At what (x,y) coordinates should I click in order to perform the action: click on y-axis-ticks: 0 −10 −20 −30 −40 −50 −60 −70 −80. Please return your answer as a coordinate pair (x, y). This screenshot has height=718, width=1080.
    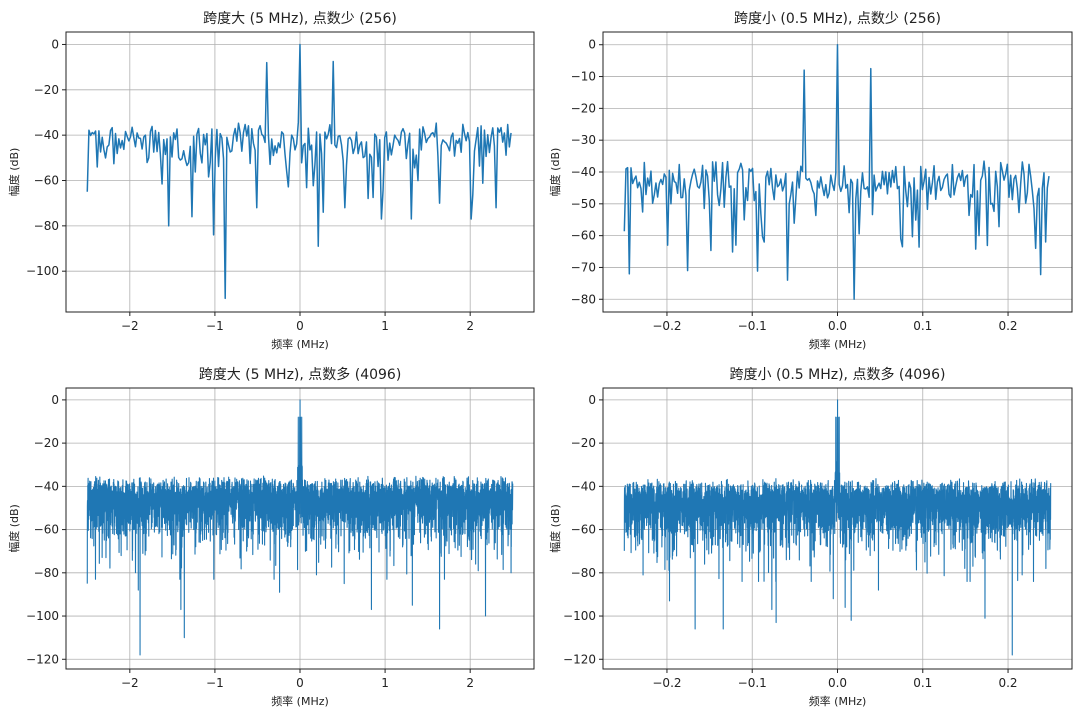
    Looking at the image, I should click on (587, 172).